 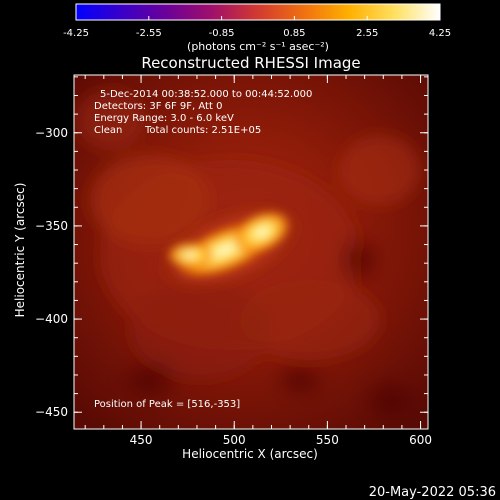 What do you see at coordinates (281, 440) in the screenshot?
I see `x-tick-labels: 450 500 550 600` at bounding box center [281, 440].